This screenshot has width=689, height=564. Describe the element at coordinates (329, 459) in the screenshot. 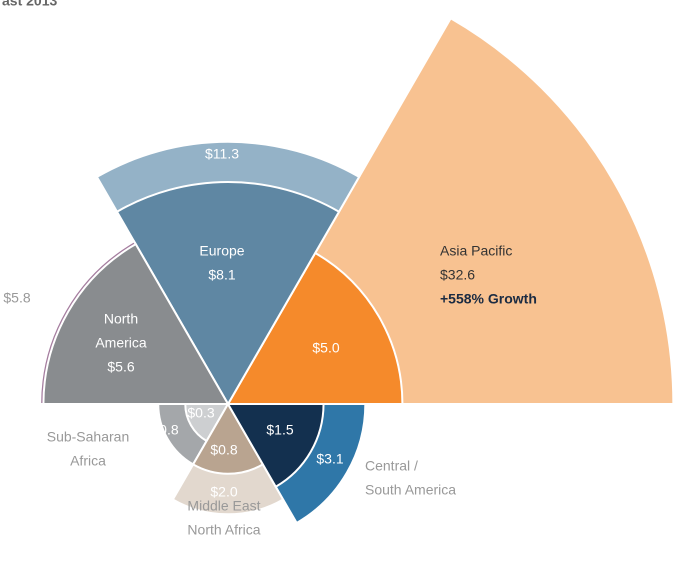

I see `value-label: $3.1` at that location.